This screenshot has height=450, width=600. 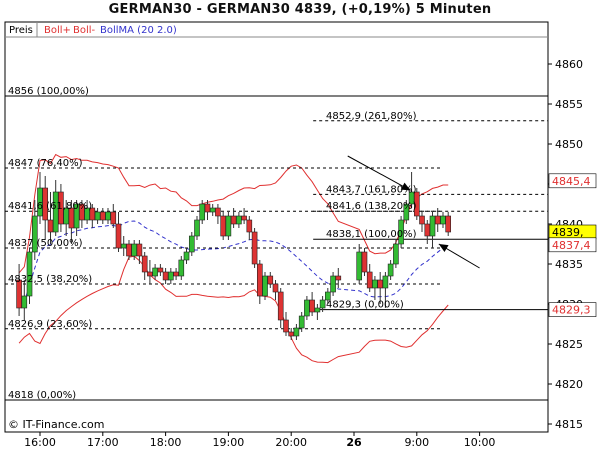 What do you see at coordinates (45, 163) in the screenshot?
I see `fib-label-left: 4847 (76,40%)` at bounding box center [45, 163].